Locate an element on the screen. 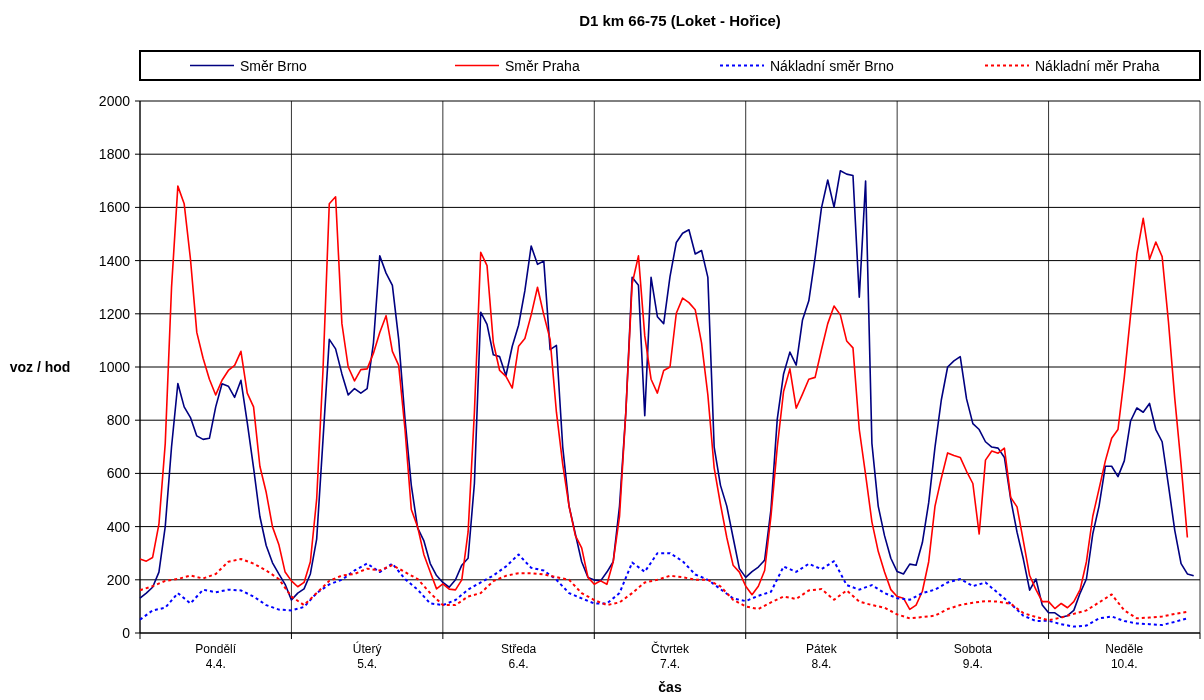 The image size is (1204, 700). x-tick-label: Úterý 5.4. is located at coordinates (367, 656).